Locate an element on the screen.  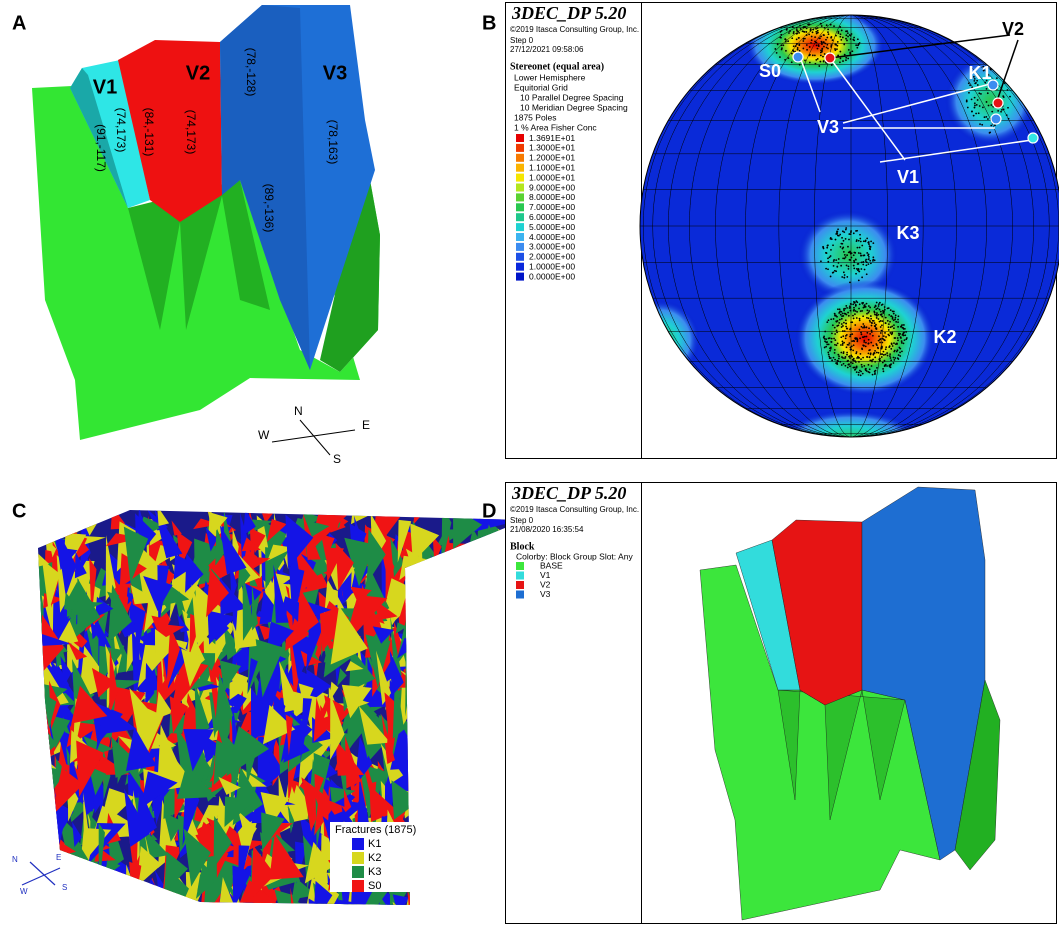
pointer-line is located at coordinates (810, 84).